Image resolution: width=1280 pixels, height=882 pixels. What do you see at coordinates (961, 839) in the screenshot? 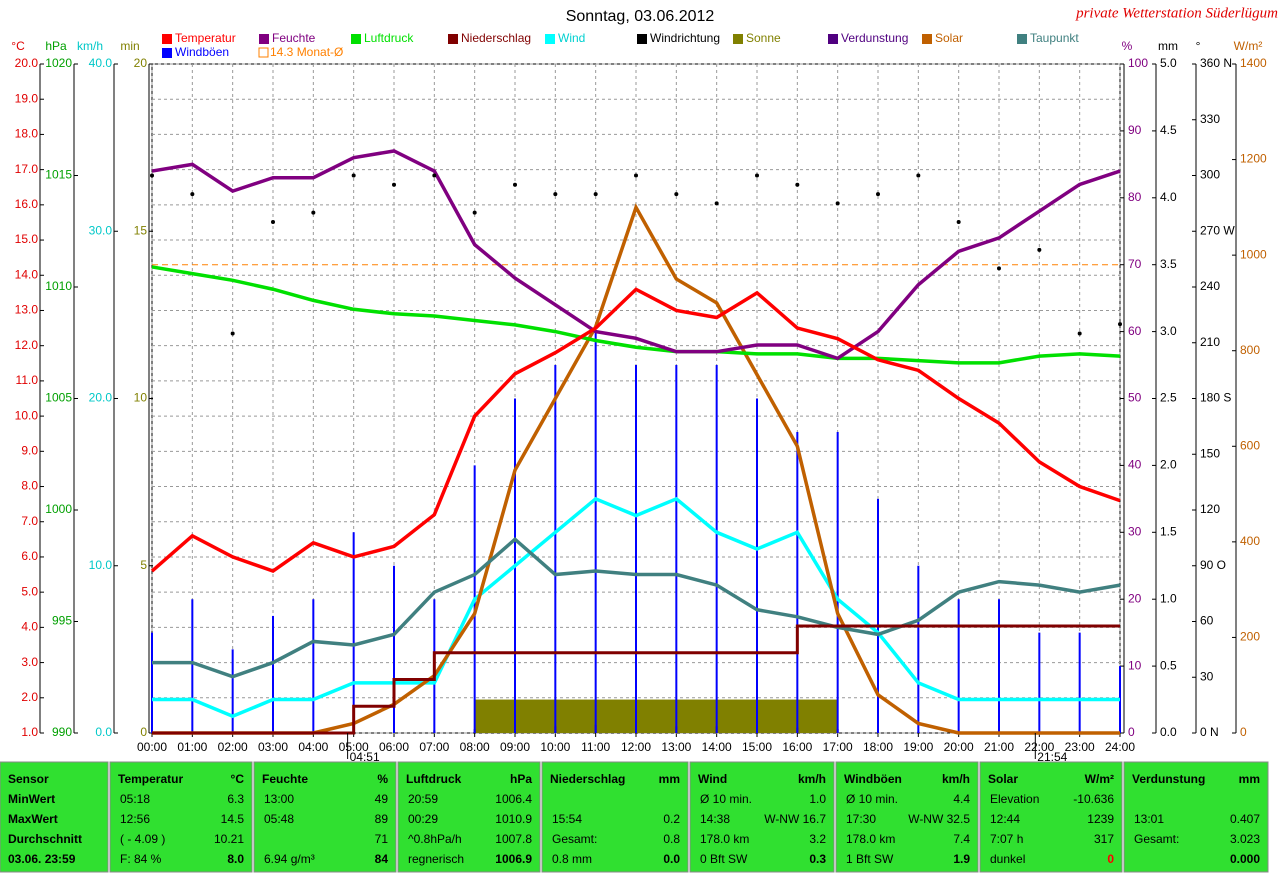
I see `cell-value: 7.4` at bounding box center [961, 839].